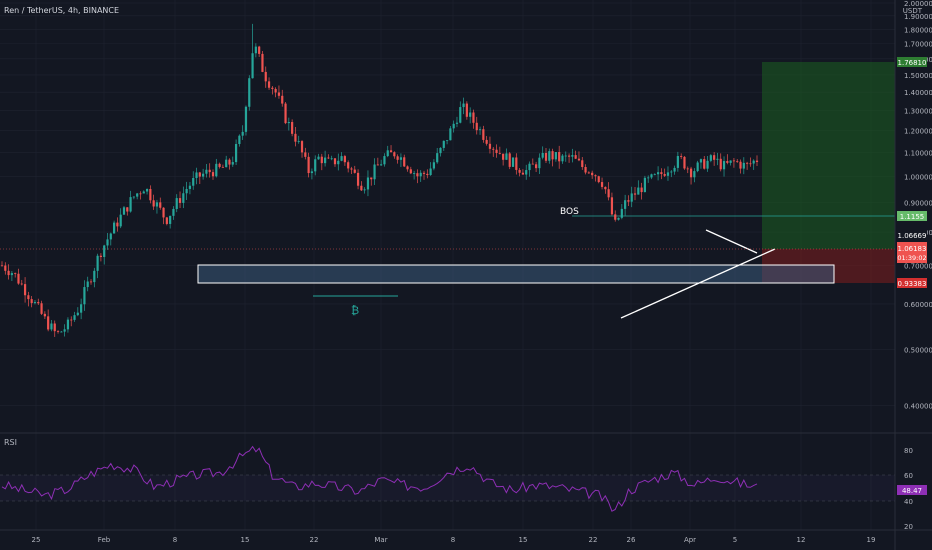 The height and width of the screenshot is (550, 932). I want to click on triangle-upper-line, so click(731, 241).